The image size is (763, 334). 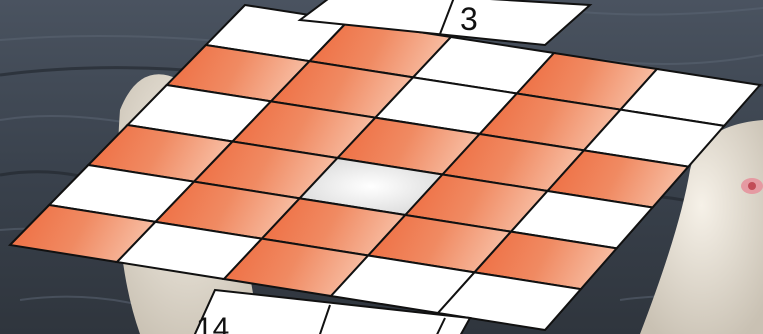 I want to click on duck-eye, so click(x=752, y=186).